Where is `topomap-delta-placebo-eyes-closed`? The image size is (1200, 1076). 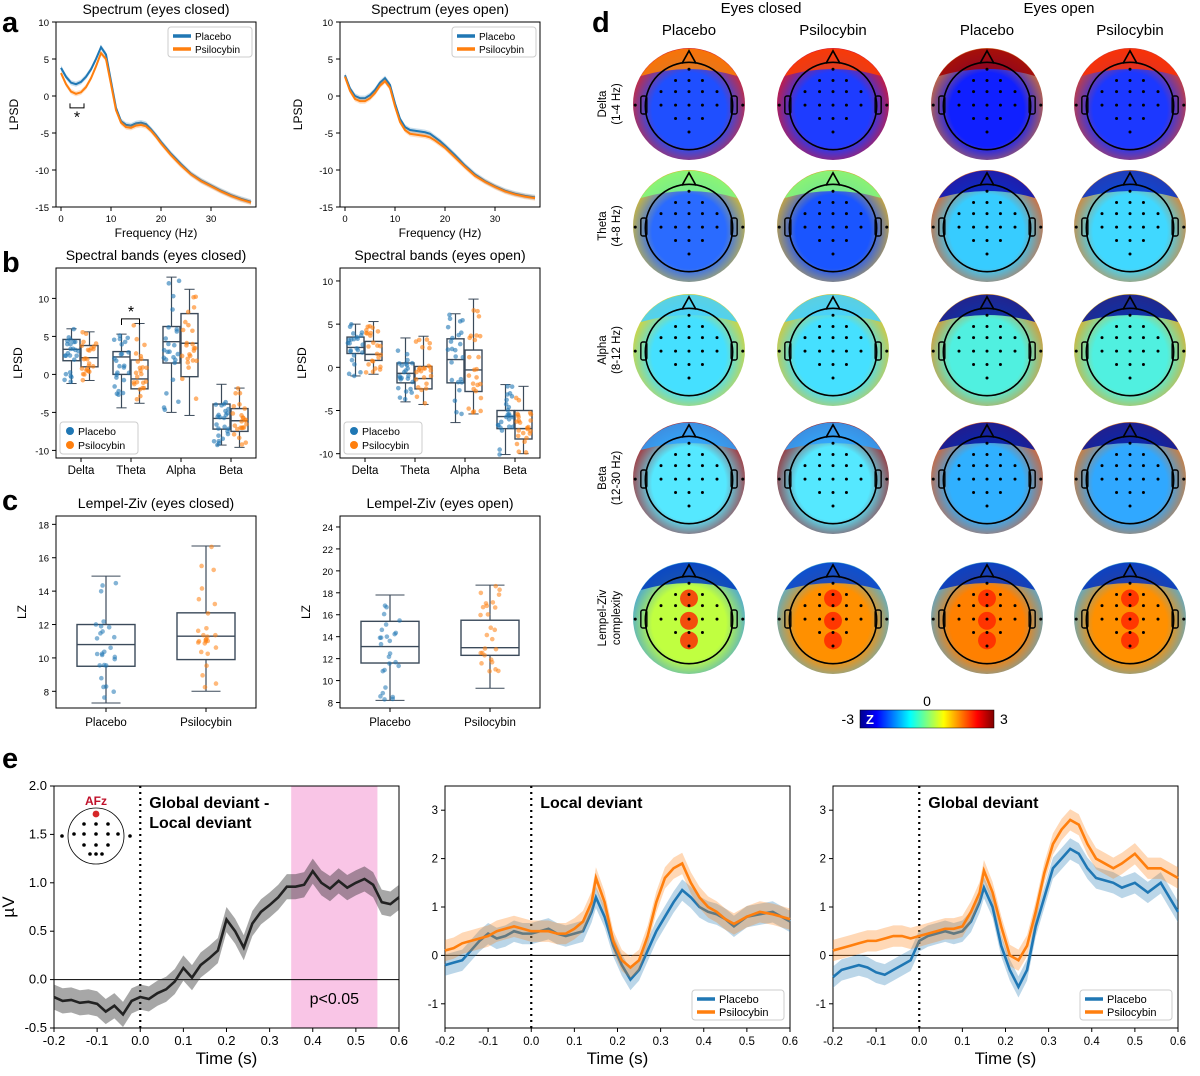 topomap-delta-placebo-eyes-closed is located at coordinates (689, 104).